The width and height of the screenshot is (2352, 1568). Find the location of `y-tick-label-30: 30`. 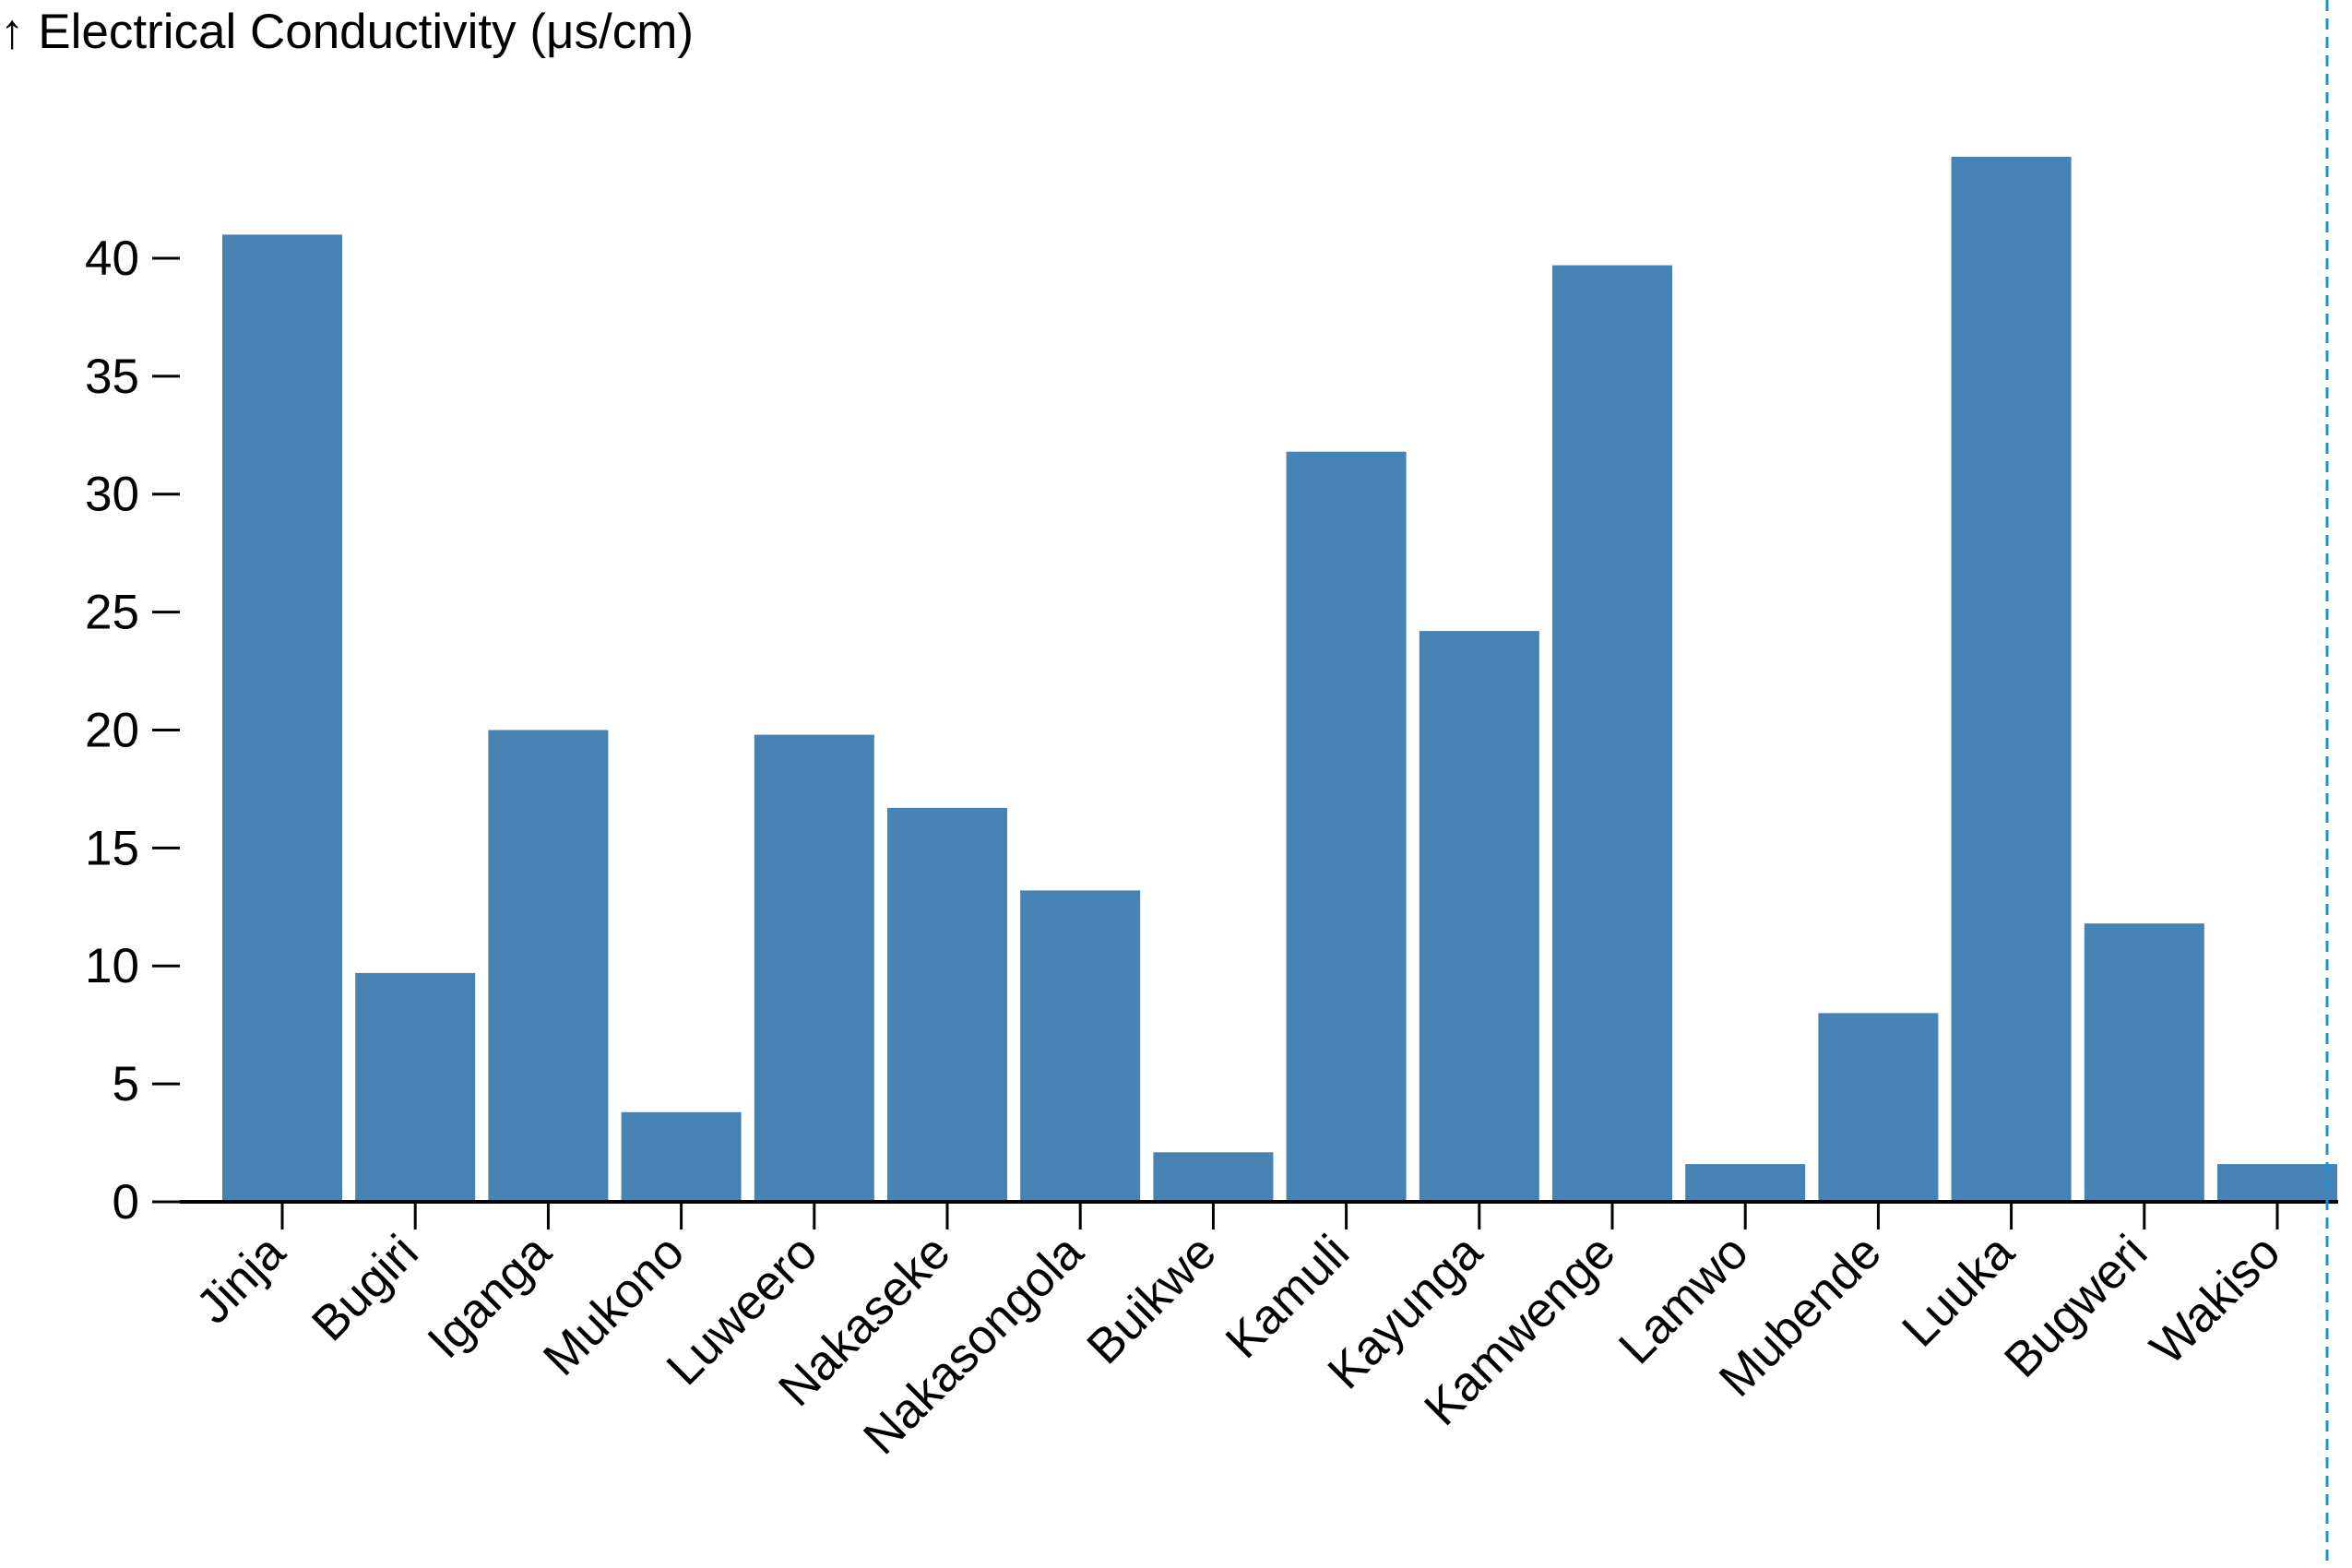

y-tick-label-30: 30 is located at coordinates (112, 495).